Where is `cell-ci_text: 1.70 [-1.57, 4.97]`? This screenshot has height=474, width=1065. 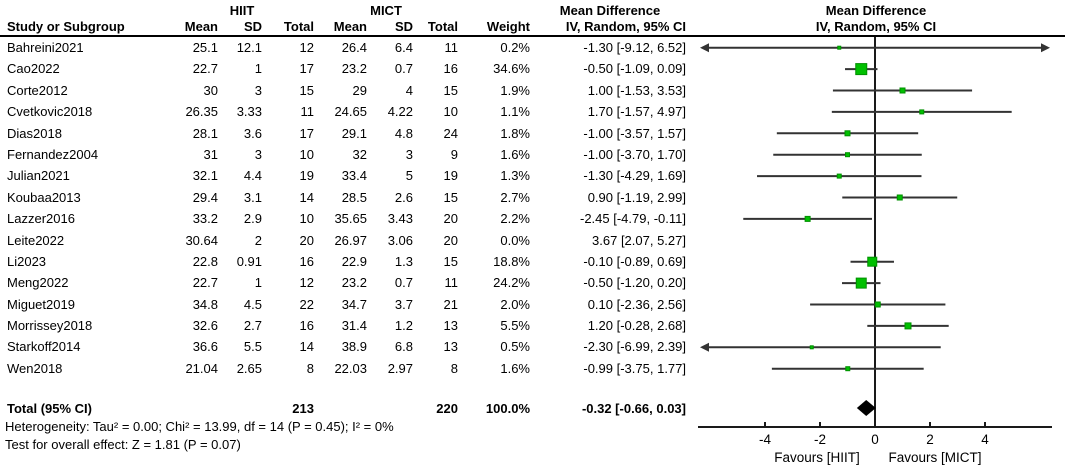 cell-ci_text: 1.70 [-1.57, 4.97] is located at coordinates (636, 112).